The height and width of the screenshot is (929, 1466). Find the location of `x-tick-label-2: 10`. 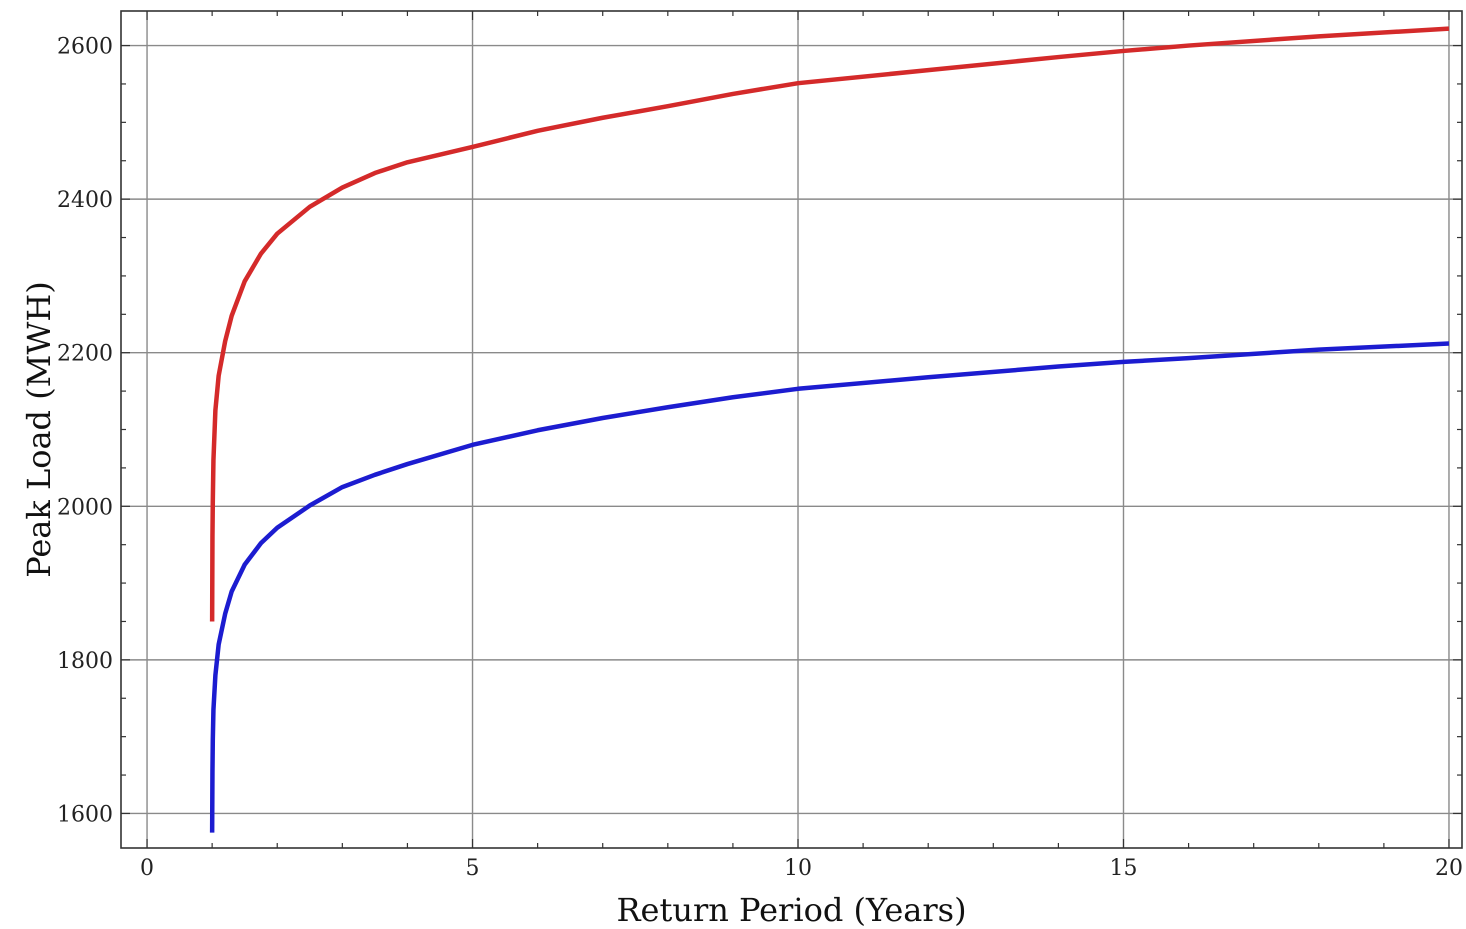

x-tick-label-2: 10 is located at coordinates (798, 868).